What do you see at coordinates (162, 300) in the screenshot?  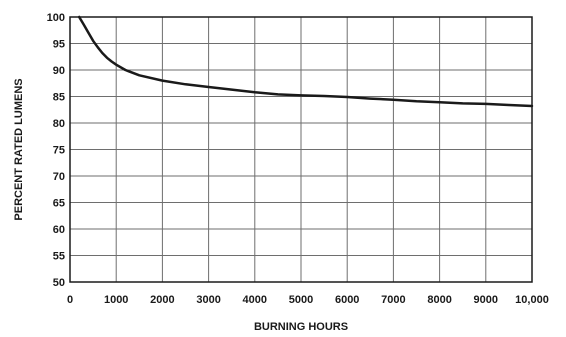 I see `x-tick-label: 2000` at bounding box center [162, 300].